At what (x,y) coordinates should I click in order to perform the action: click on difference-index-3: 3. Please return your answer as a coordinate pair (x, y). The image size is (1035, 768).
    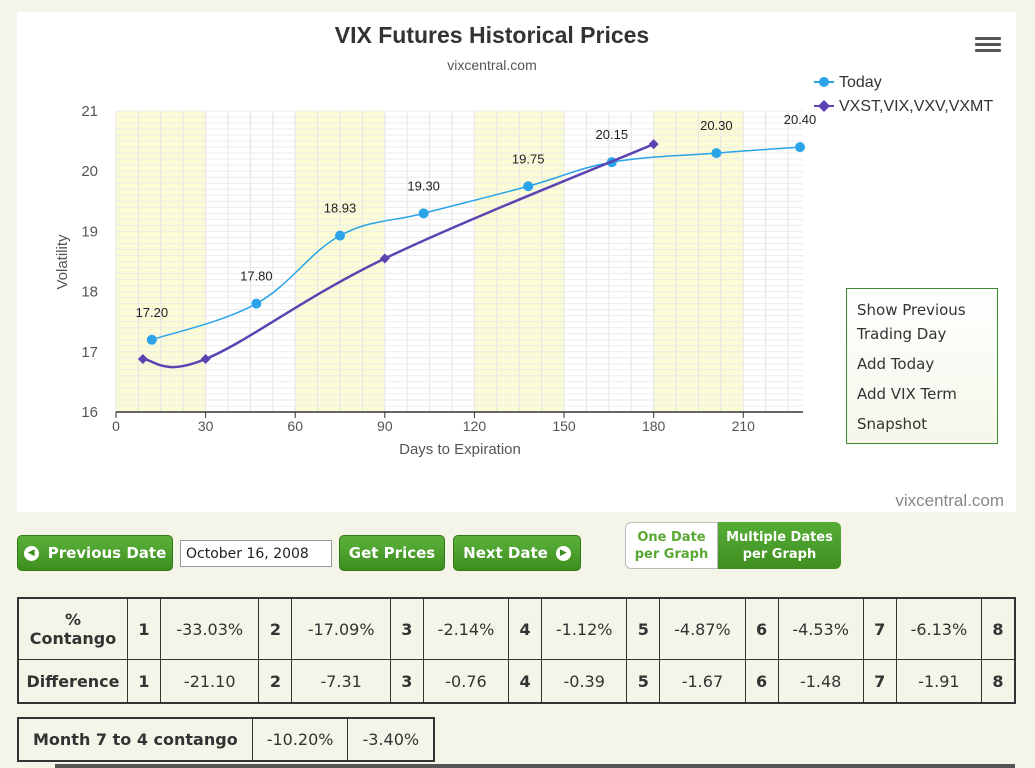
    Looking at the image, I should click on (406, 681).